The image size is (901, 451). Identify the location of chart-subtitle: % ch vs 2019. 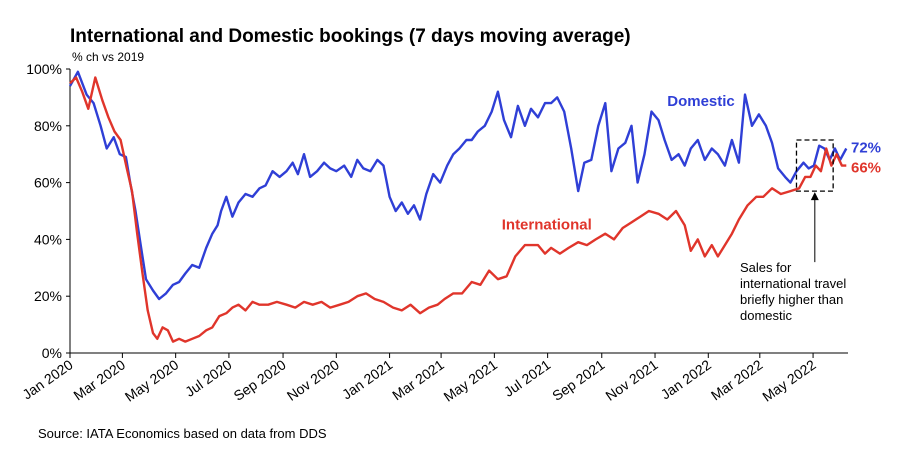
(108, 57).